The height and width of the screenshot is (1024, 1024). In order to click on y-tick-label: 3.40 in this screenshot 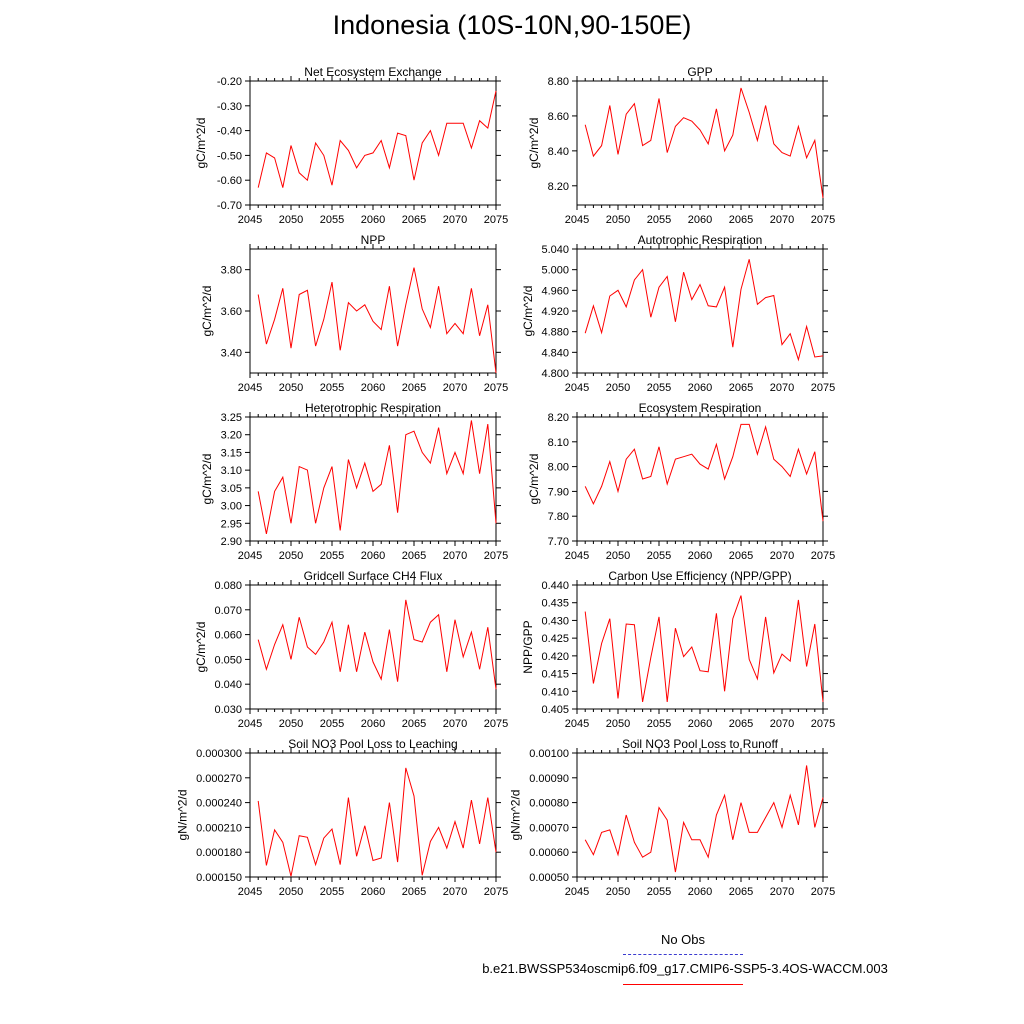, I will do `click(231, 353)`.